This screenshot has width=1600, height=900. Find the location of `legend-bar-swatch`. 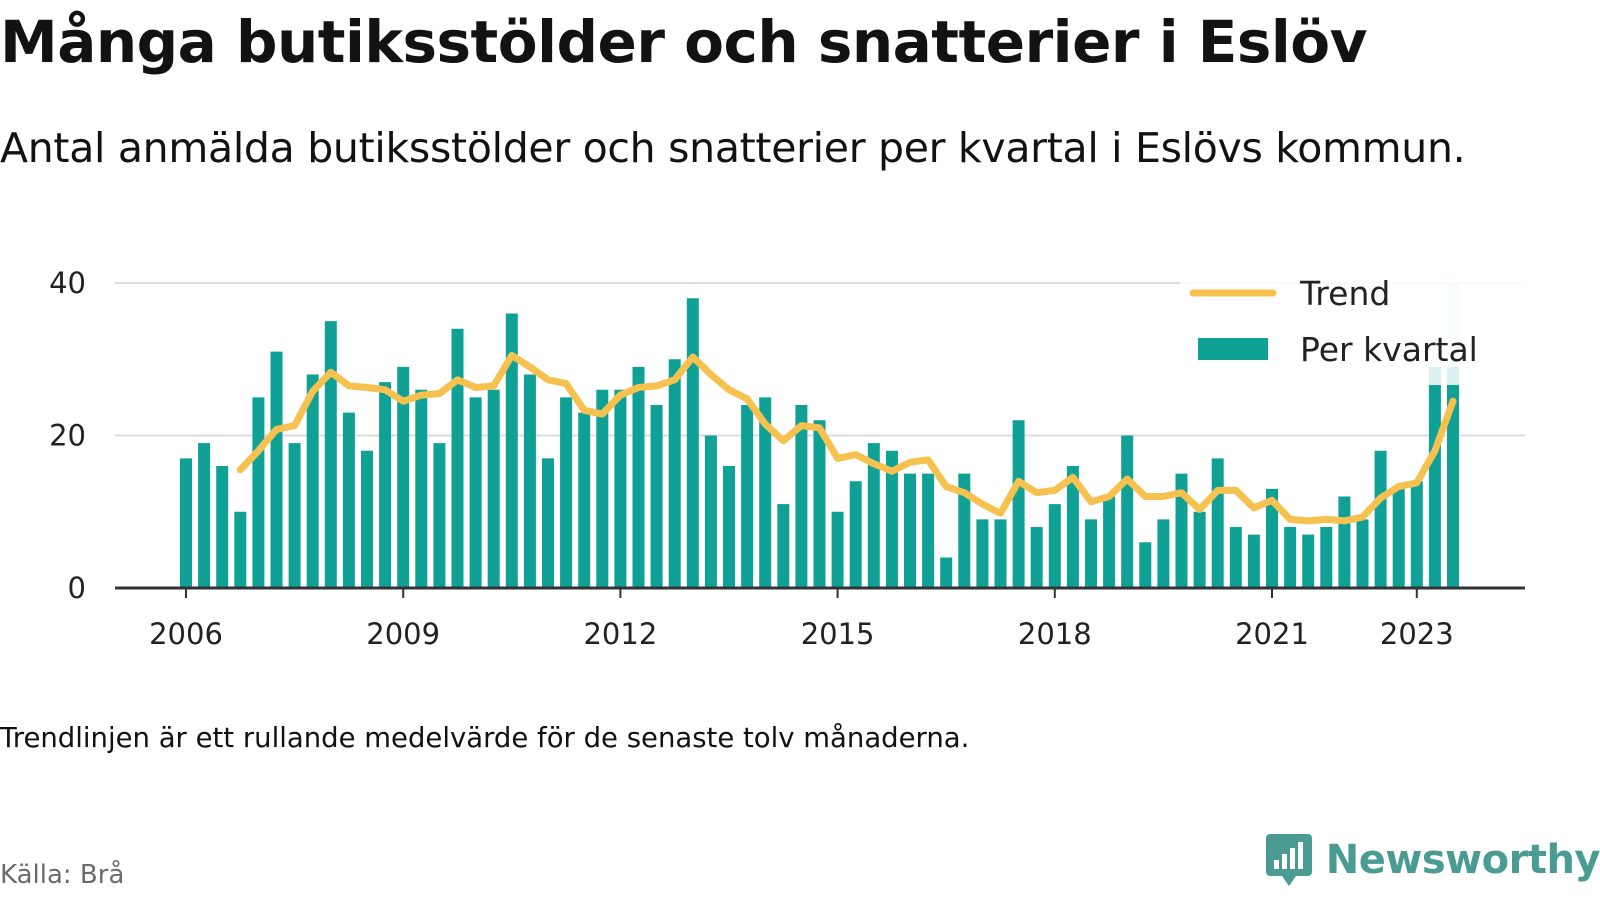

legend-bar-swatch is located at coordinates (1233, 349).